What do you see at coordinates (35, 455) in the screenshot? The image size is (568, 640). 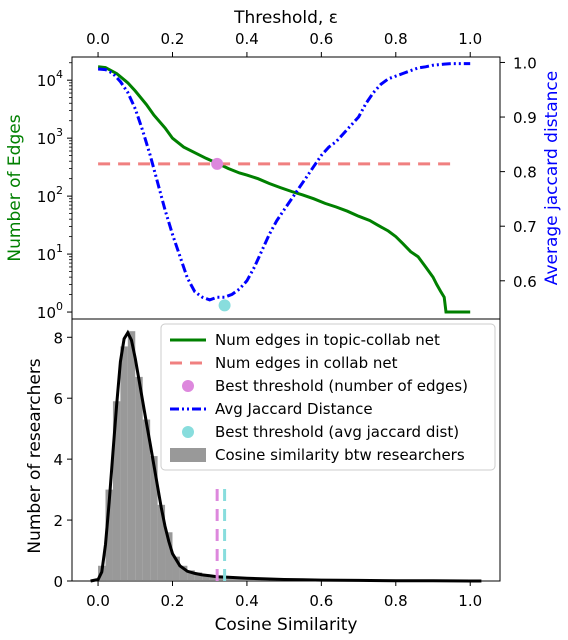 I see `bottom-y-axis-label: Number of researchers` at bounding box center [35, 455].